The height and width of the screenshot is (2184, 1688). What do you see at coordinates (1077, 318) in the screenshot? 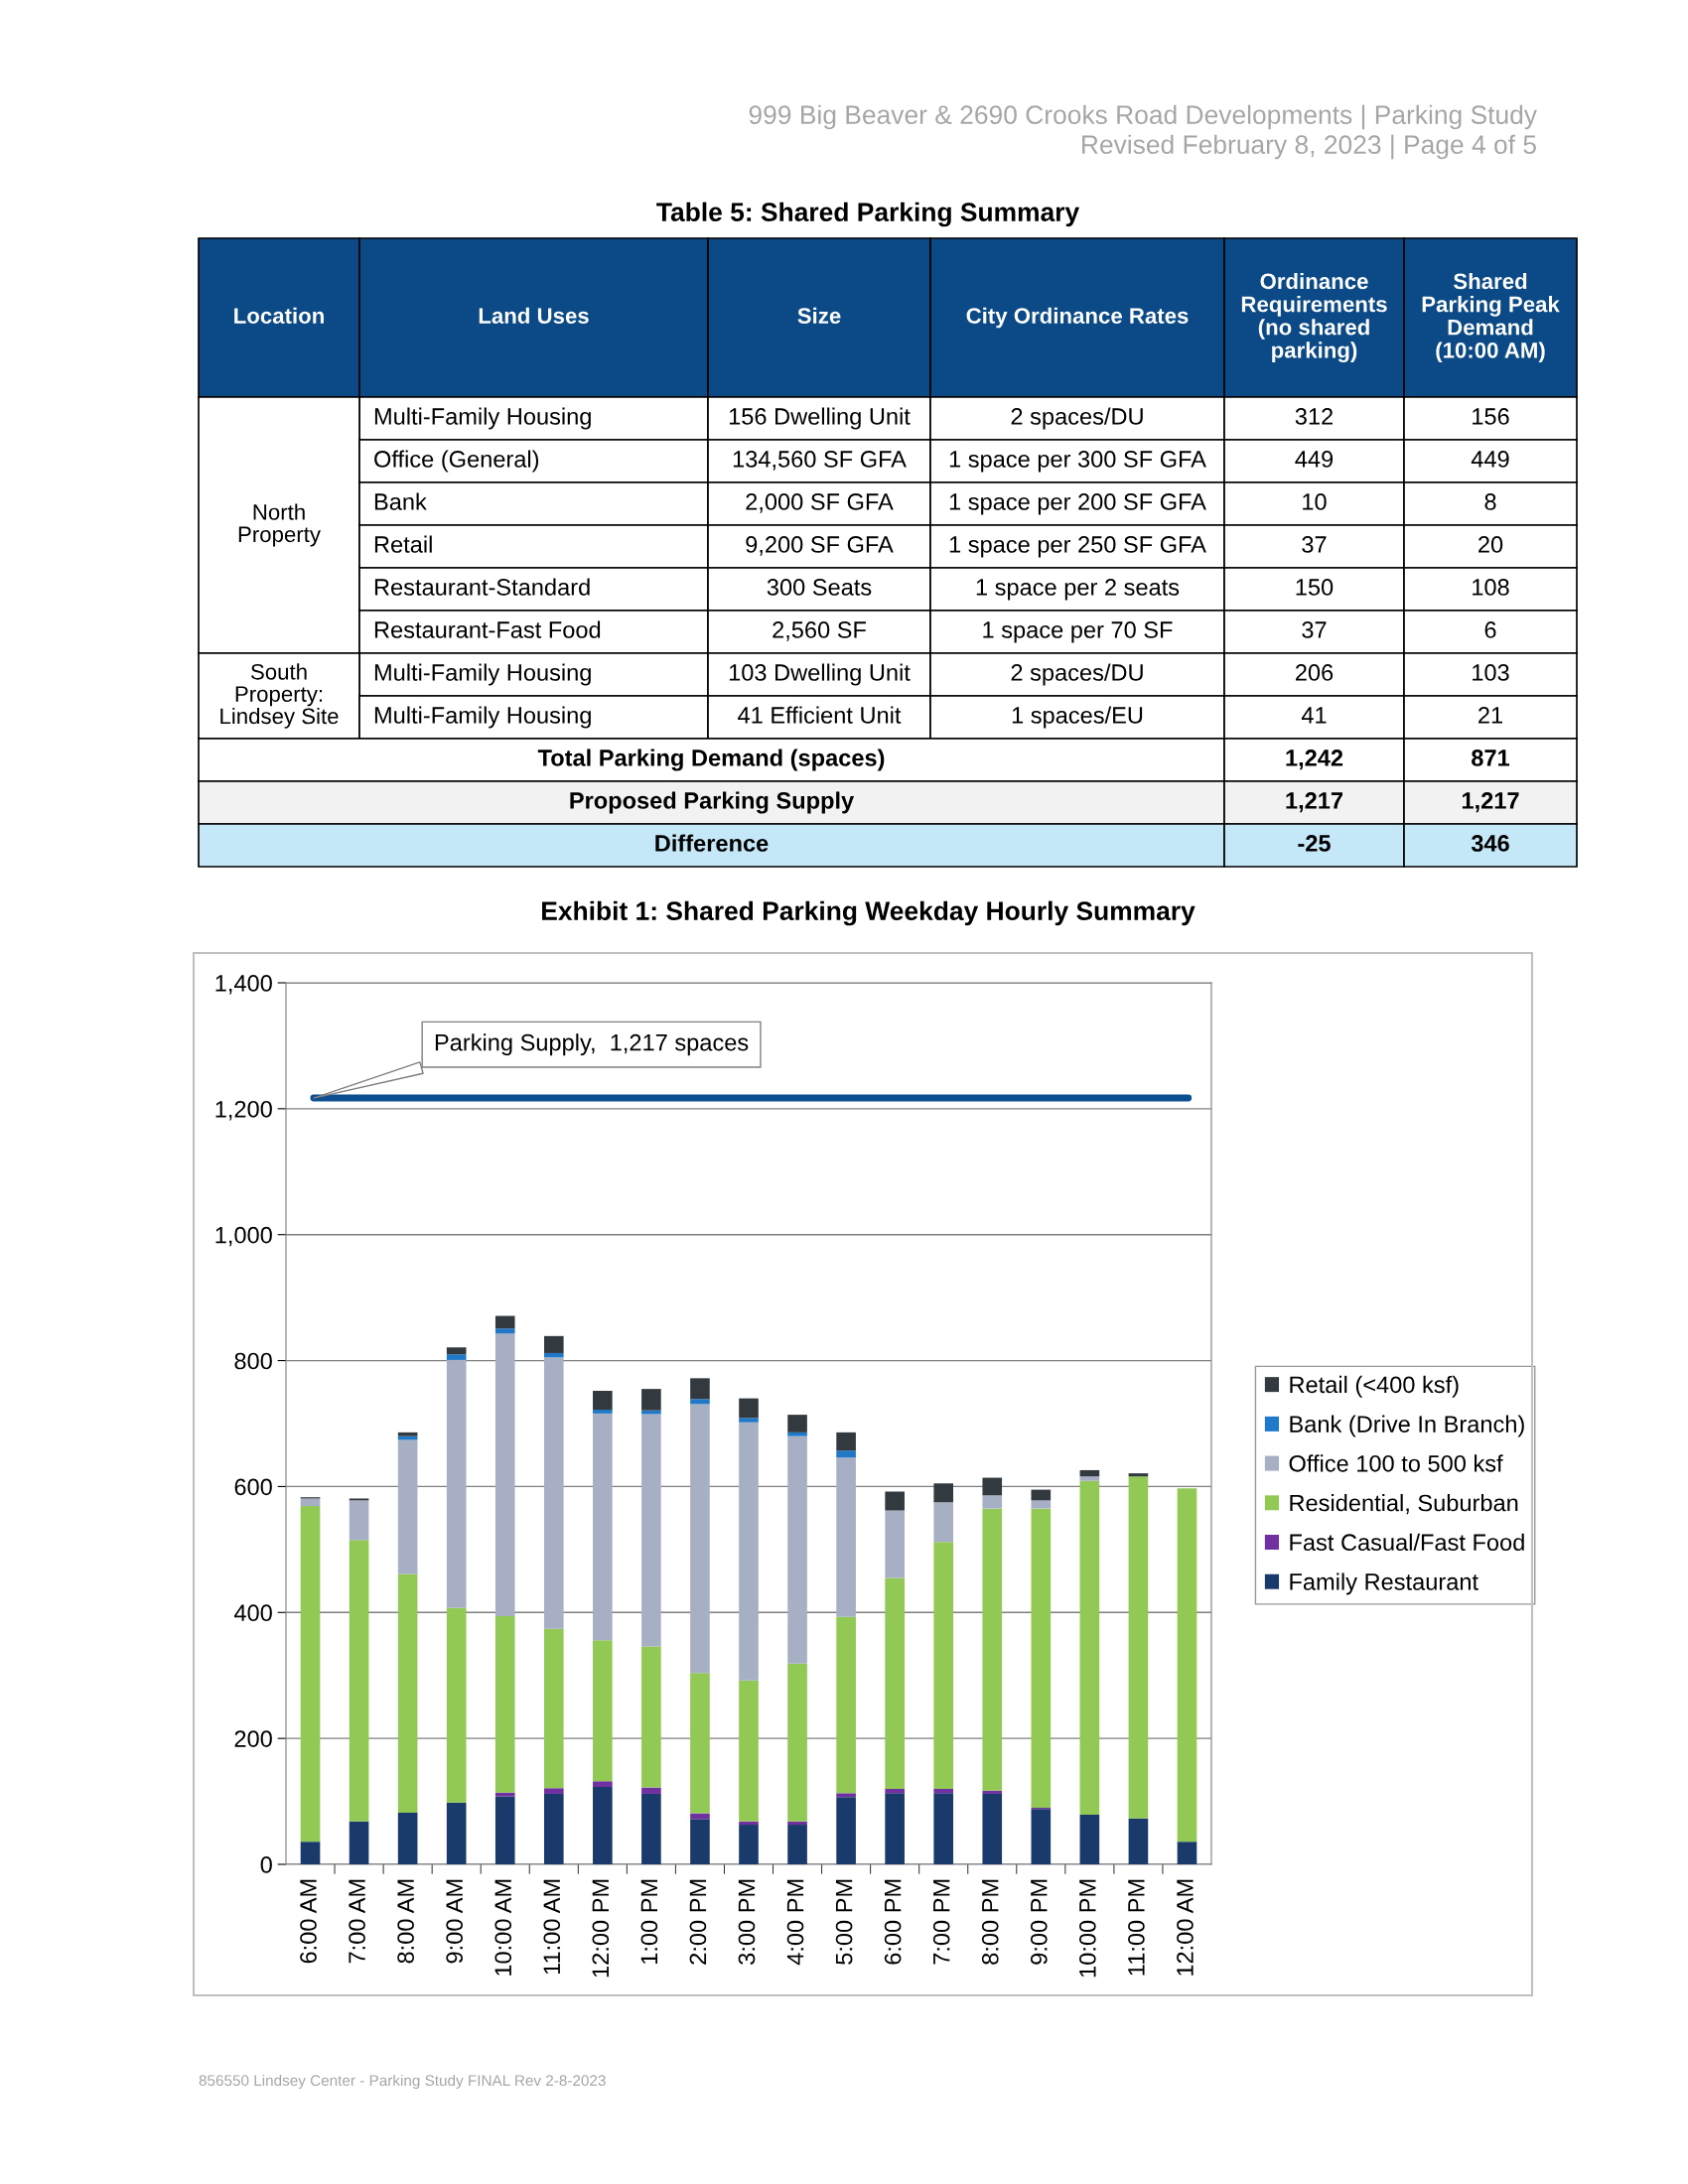
I see `category-label: City Ordinance Rates` at bounding box center [1077, 318].